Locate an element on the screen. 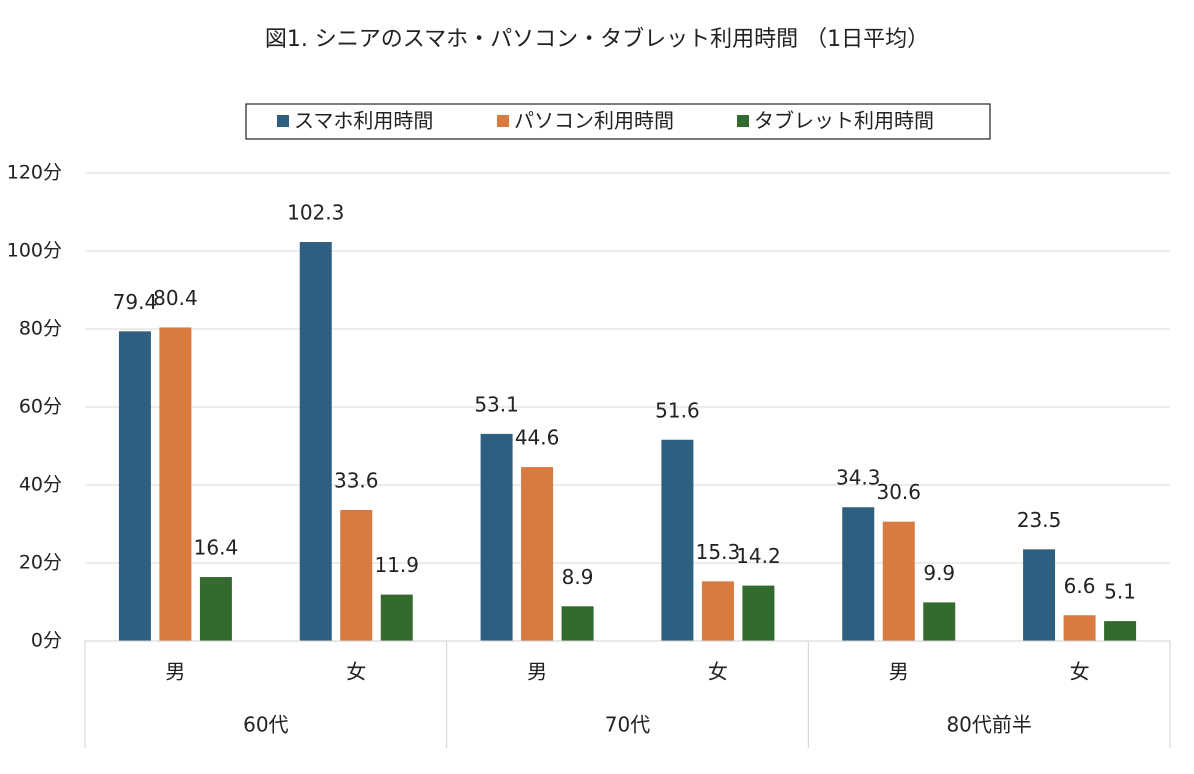  value-label: 9.9 is located at coordinates (939, 573).